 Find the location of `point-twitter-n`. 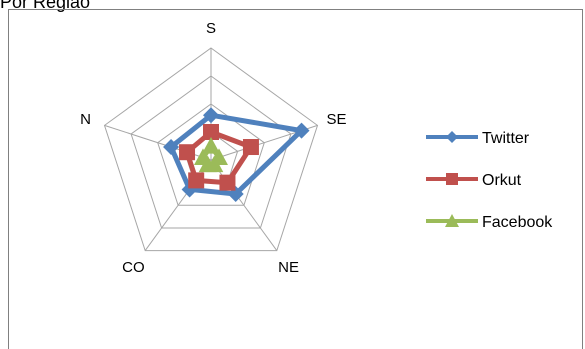

point-twitter-n is located at coordinates (171, 147).